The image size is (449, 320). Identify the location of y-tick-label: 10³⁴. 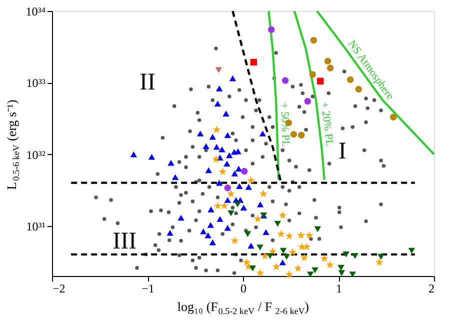
(36, 11).